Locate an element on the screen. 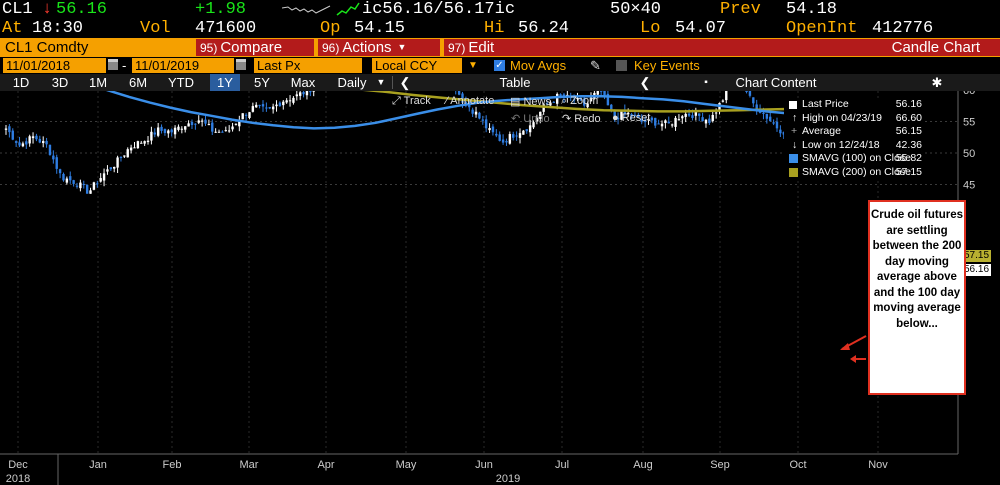 The height and width of the screenshot is (485, 1000). key-events-label: Key Events is located at coordinates (667, 65).